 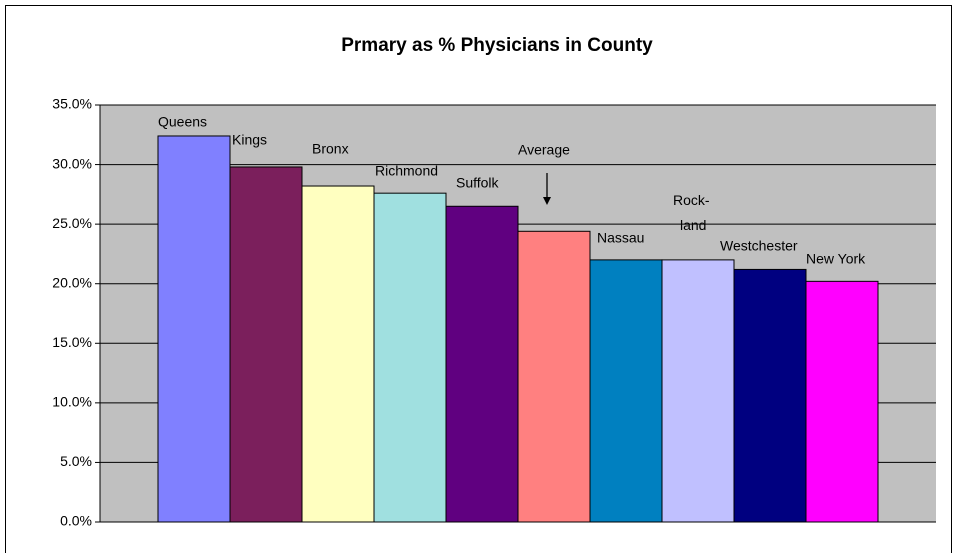 I want to click on y-tick-label: 0.0%, so click(x=76, y=521).